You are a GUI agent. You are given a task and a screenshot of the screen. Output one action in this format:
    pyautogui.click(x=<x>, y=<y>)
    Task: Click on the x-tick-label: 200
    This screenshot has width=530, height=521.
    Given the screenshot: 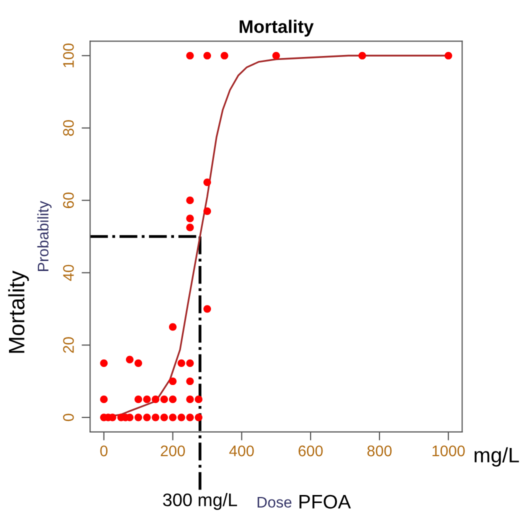 What is the action you would take?
    pyautogui.click(x=172, y=451)
    